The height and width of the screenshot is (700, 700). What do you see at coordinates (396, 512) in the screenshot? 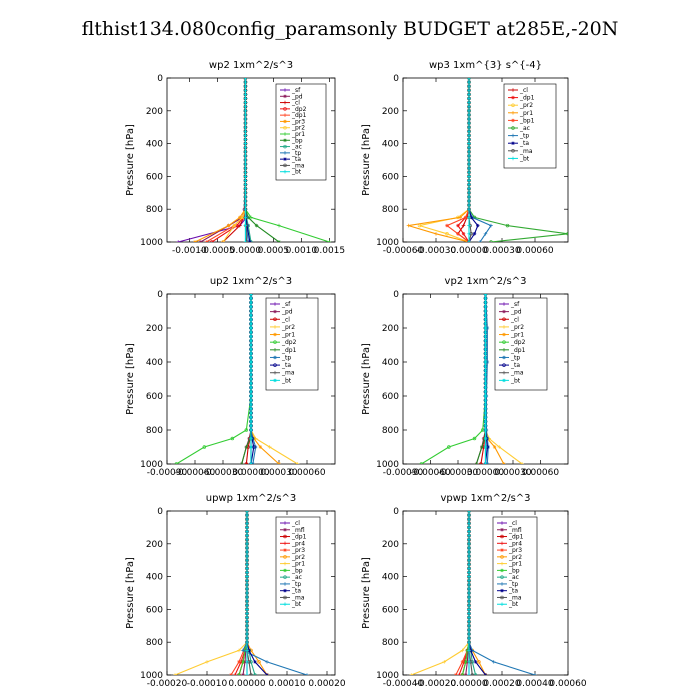
I see `y-tick-label: 0` at bounding box center [396, 512].